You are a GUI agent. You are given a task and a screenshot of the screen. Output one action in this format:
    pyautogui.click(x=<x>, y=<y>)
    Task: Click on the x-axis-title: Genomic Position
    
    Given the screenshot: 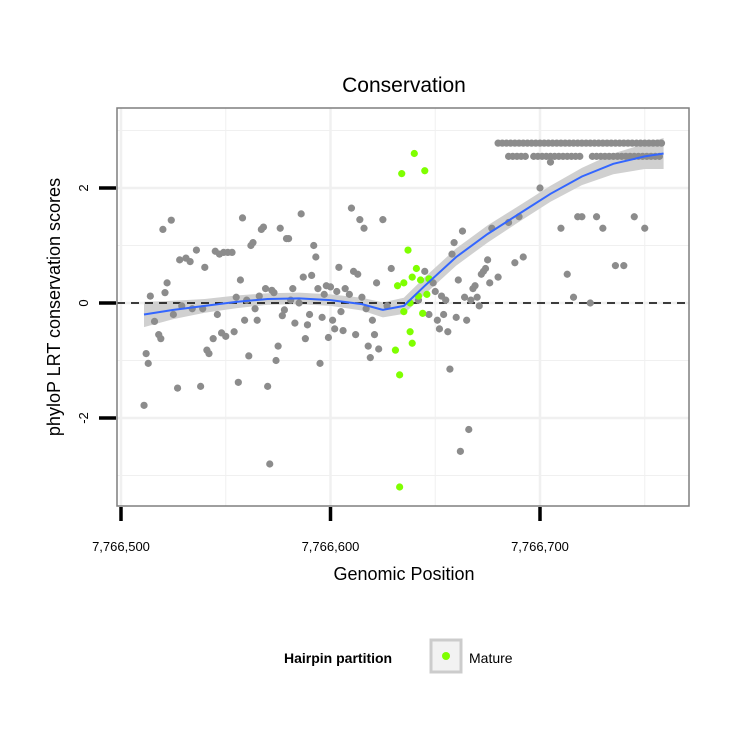 What is the action you would take?
    pyautogui.click(x=403, y=574)
    